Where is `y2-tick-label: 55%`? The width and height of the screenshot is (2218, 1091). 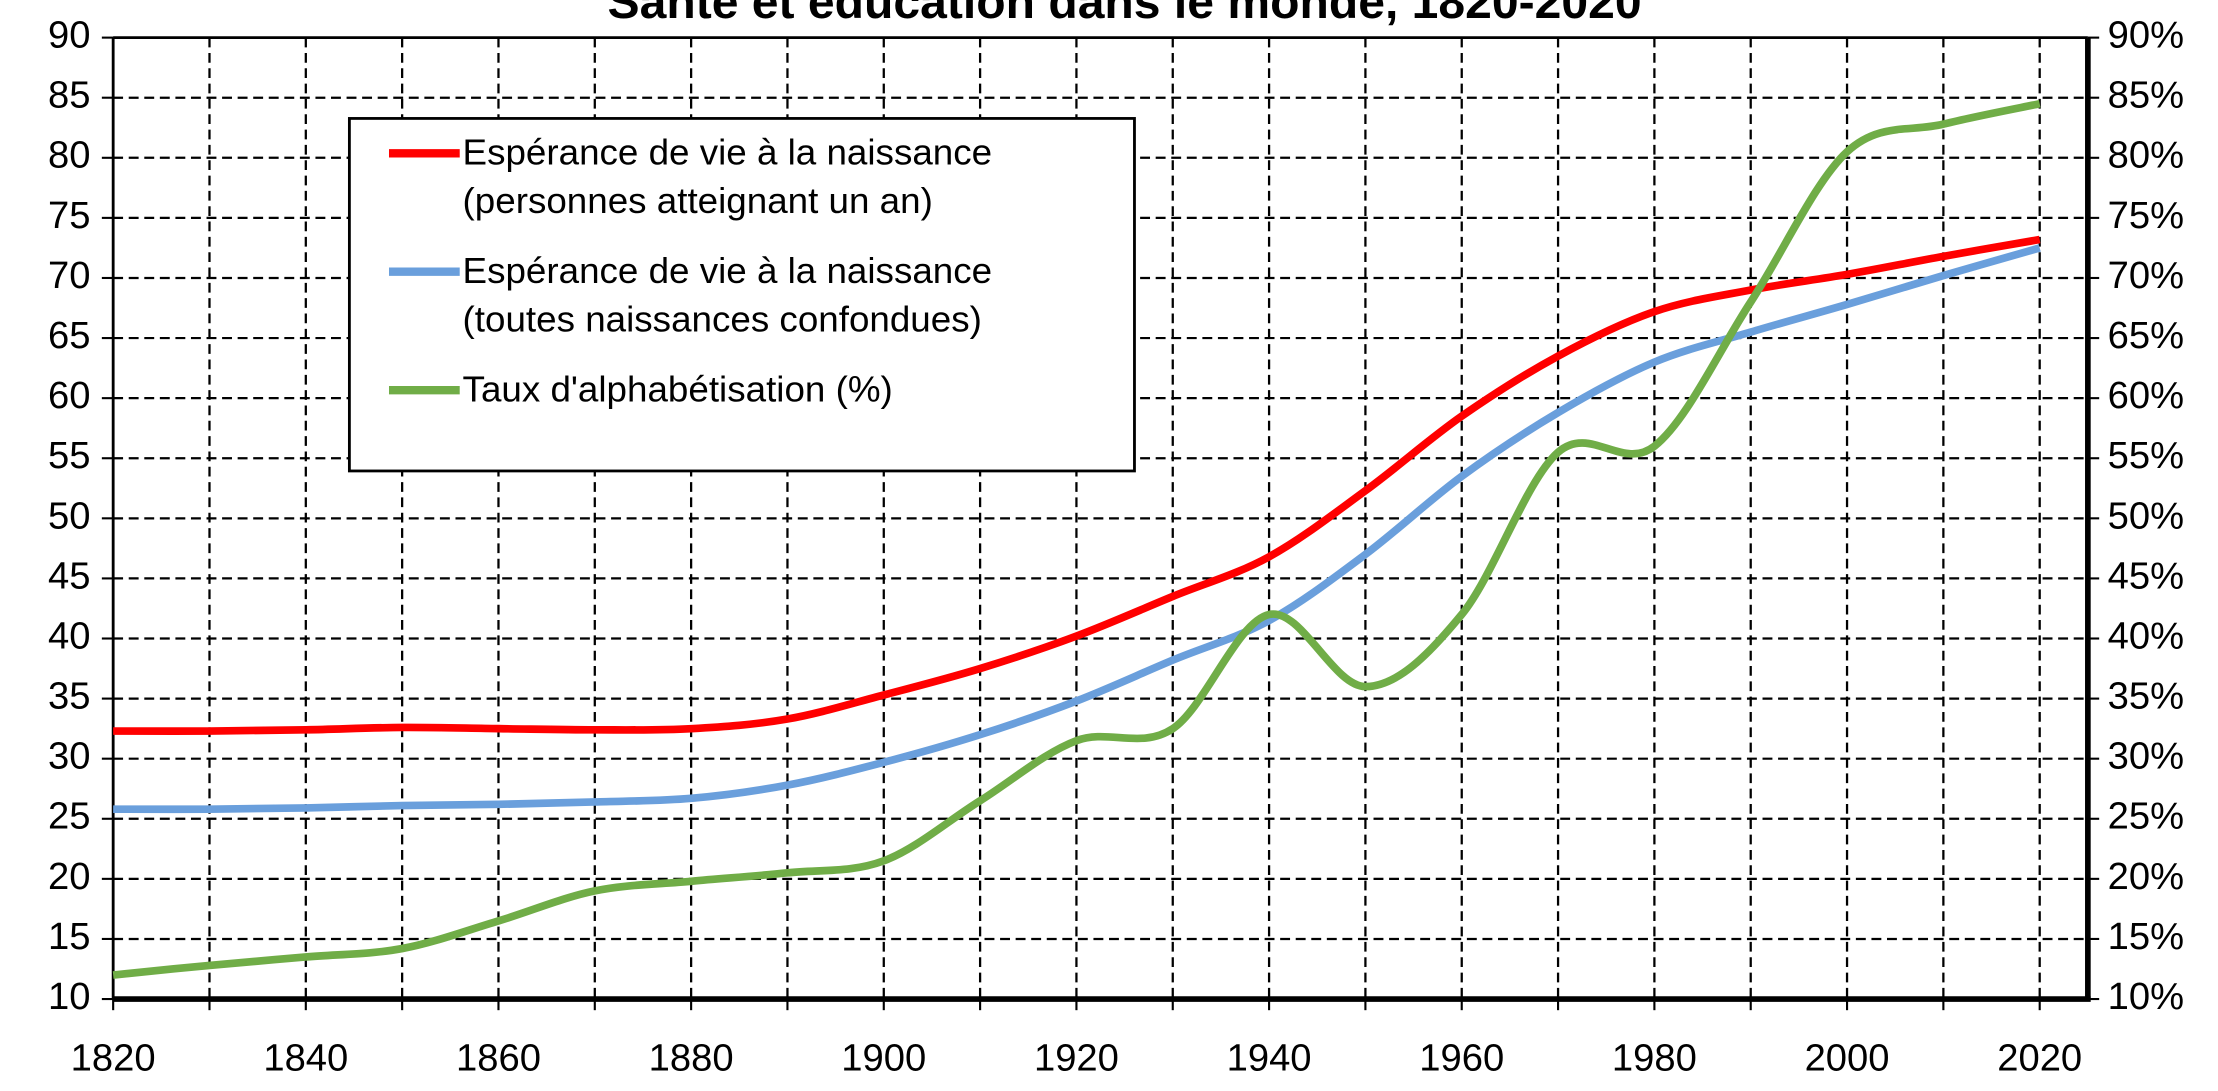 y2-tick-label: 55% is located at coordinates (2146, 456).